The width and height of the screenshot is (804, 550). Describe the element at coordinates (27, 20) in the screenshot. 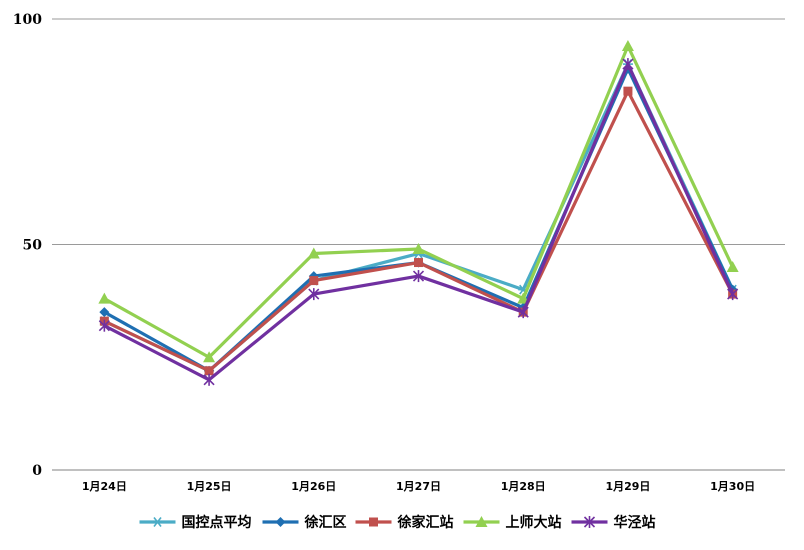

I see `y-tick-label: 100` at that location.